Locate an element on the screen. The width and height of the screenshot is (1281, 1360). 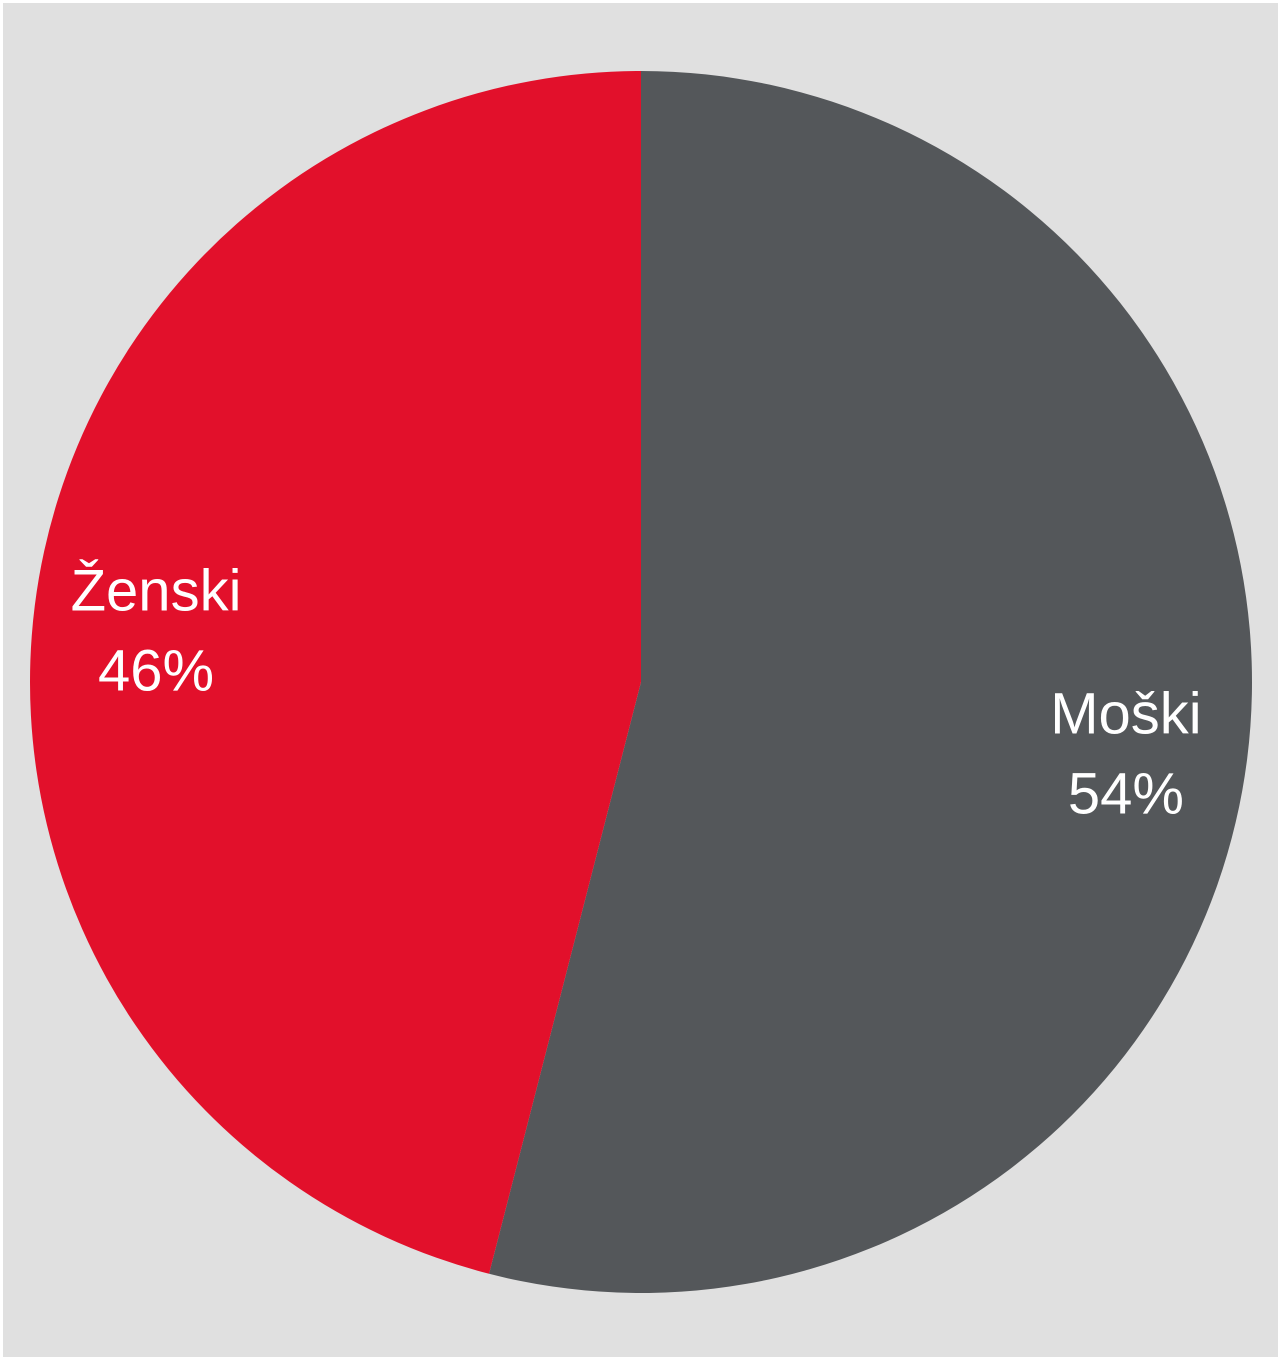
slice-percent-label: 46% is located at coordinates (156, 671).